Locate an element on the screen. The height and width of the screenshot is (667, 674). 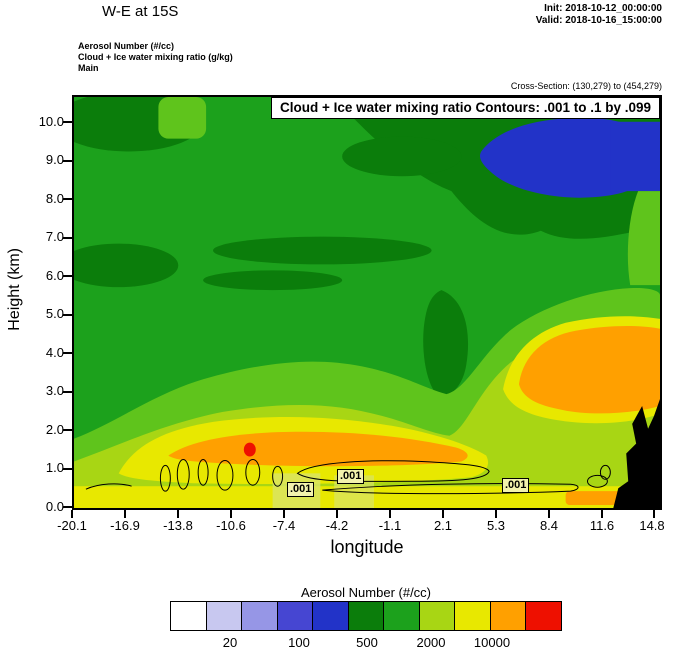
y-tick-label: 2.0 is located at coordinates (54, 429).